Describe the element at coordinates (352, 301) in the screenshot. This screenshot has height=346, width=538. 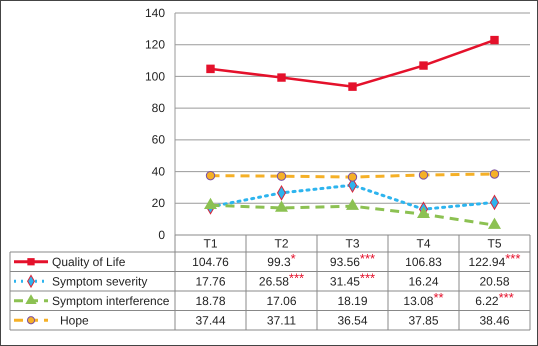
I see `data-label: 18.19` at that location.